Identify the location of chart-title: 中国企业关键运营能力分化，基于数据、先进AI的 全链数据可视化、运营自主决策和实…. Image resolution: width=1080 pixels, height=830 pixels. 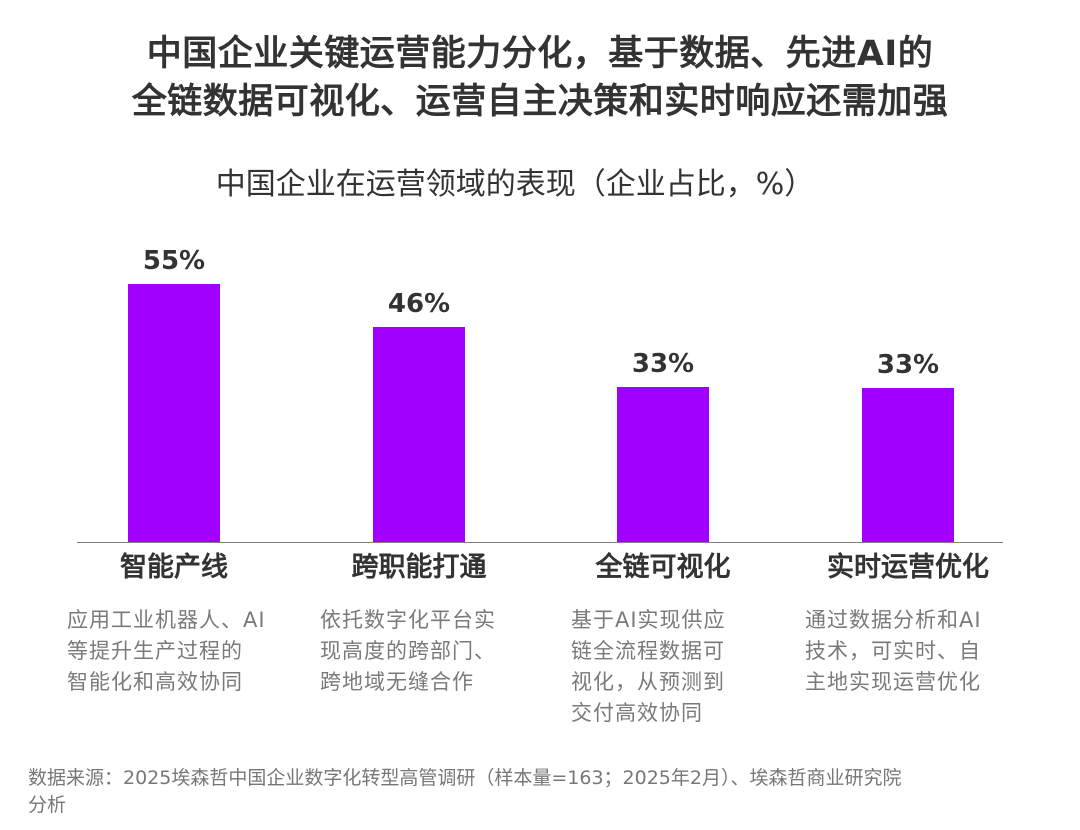
(540, 78).